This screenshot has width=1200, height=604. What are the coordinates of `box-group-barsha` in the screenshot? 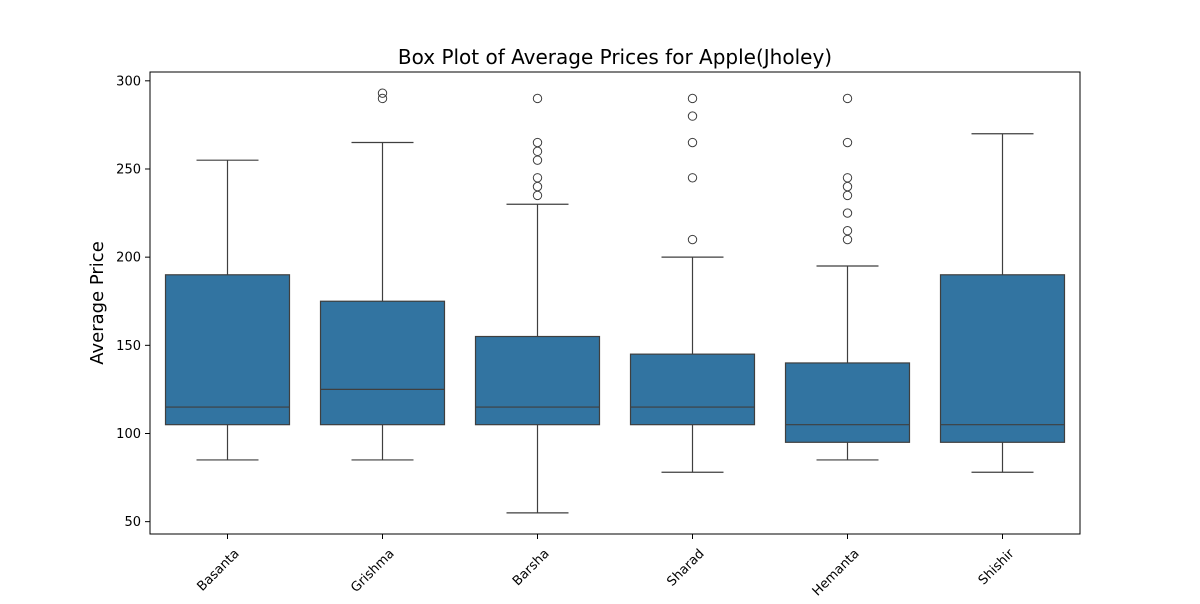 It's located at (537, 303).